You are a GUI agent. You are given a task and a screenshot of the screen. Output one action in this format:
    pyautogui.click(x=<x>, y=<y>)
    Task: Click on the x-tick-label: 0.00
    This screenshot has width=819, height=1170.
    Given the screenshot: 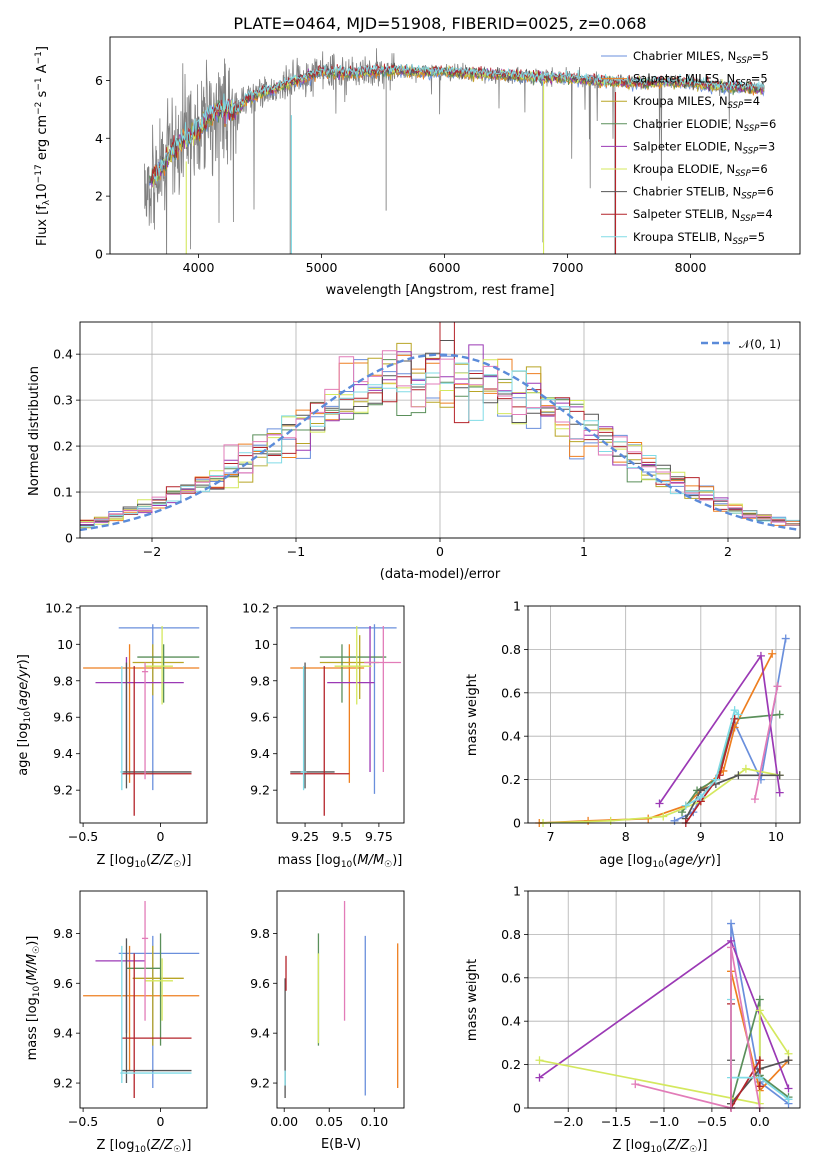 What is the action you would take?
    pyautogui.click(x=284, y=1121)
    